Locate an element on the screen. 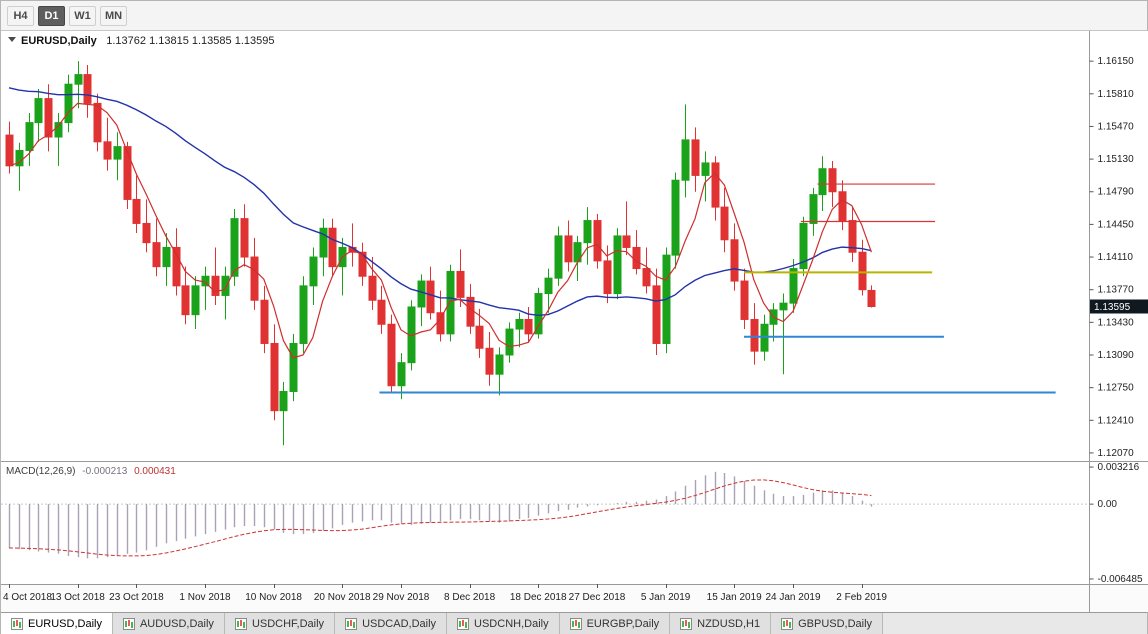  chart-tab-label: USDCNH,Daily is located at coordinates (511, 624).